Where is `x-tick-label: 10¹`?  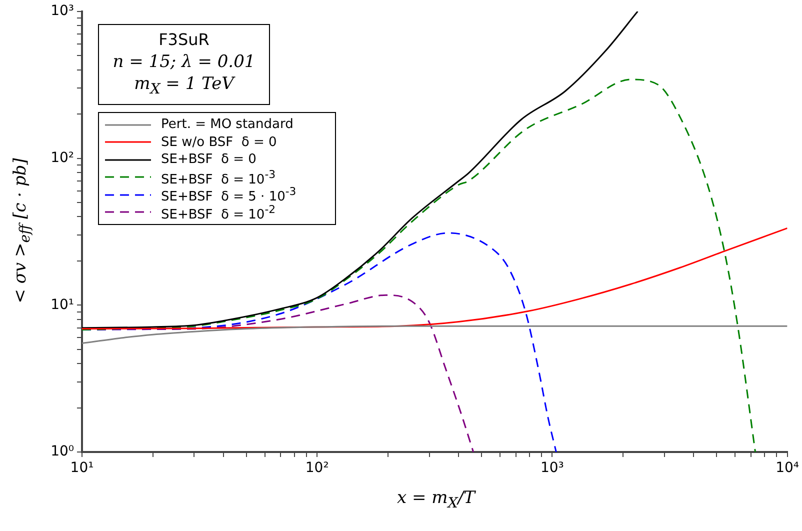 x-tick-label: 10¹ is located at coordinates (82, 468).